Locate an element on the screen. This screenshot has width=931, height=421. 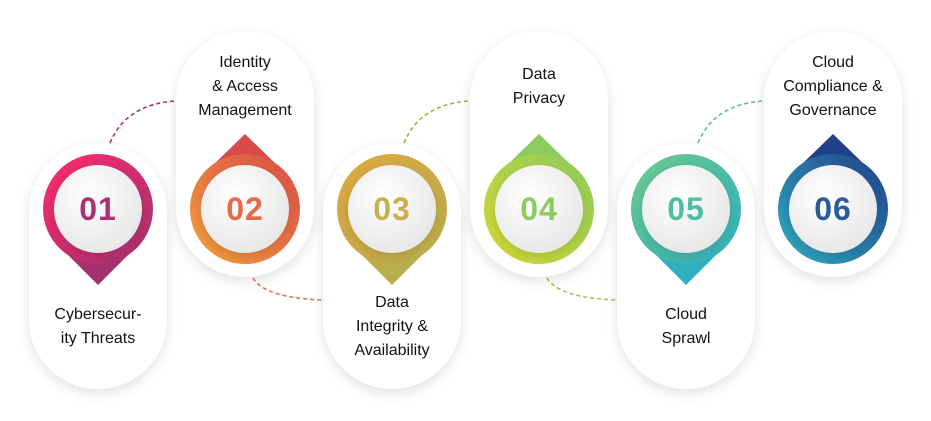
label-line: Management is located at coordinates (245, 110).